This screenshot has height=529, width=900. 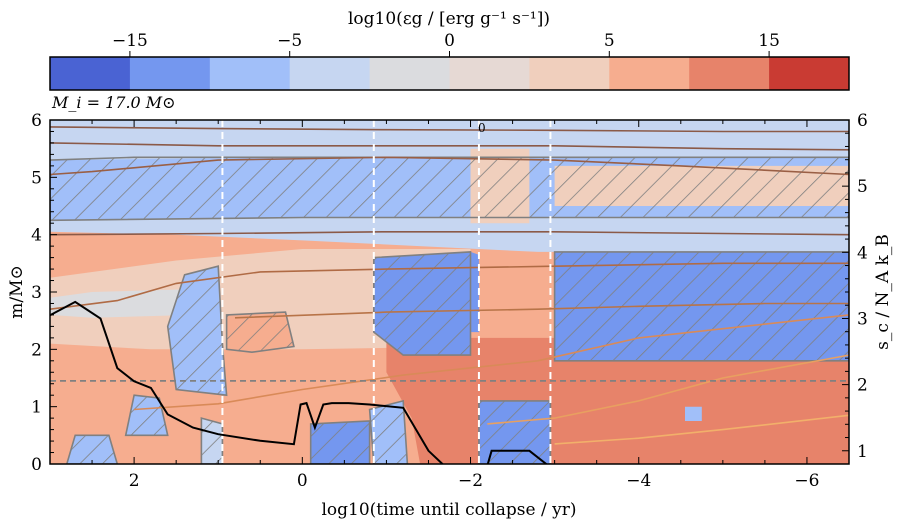 I want to click on right-axis-label: s_c / N_A k_B, so click(x=883, y=292).